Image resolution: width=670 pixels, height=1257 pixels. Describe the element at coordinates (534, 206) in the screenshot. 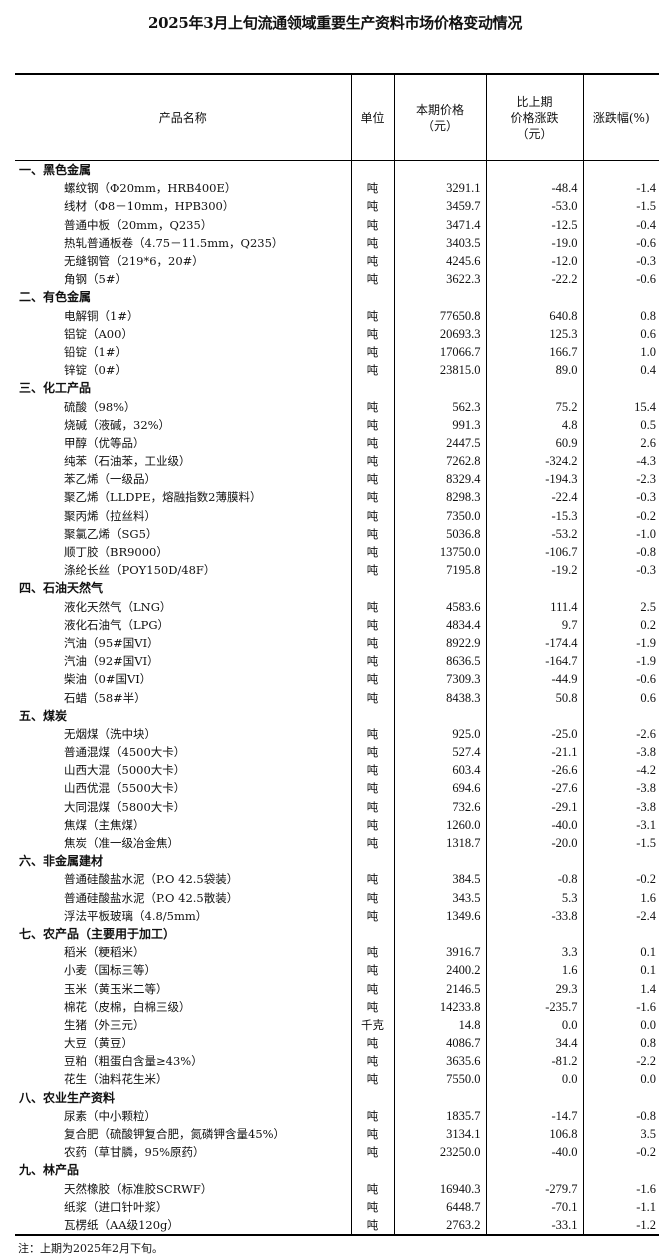

I see `price-change: -53.0` at that location.